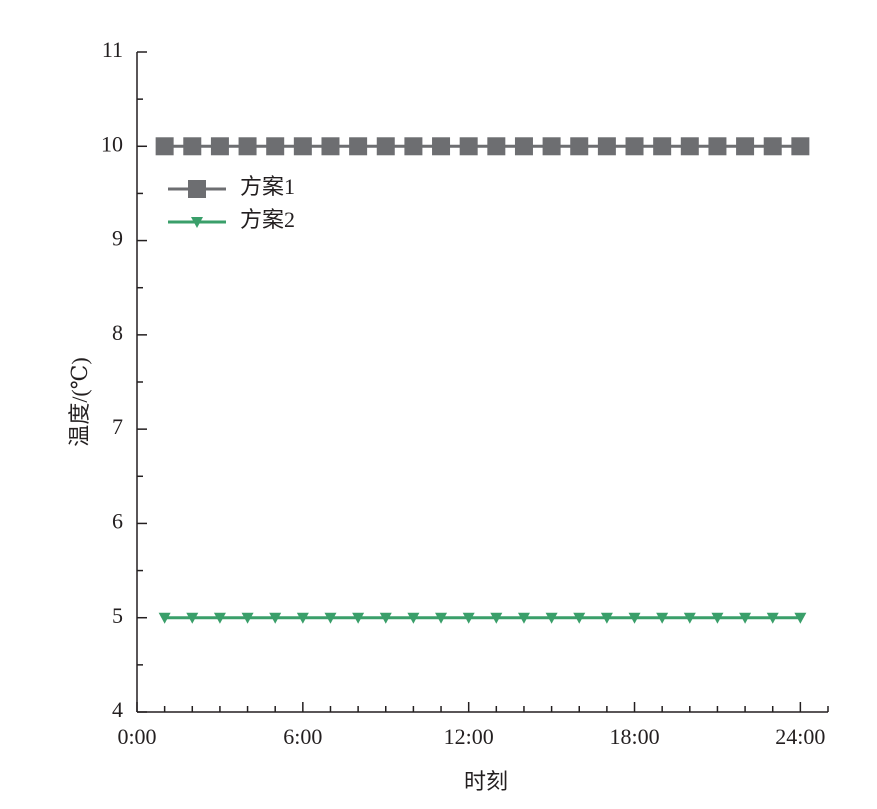 This screenshot has height=809, width=877. What do you see at coordinates (136, 736) in the screenshot?
I see `x-tick-label: 0:00` at bounding box center [136, 736].